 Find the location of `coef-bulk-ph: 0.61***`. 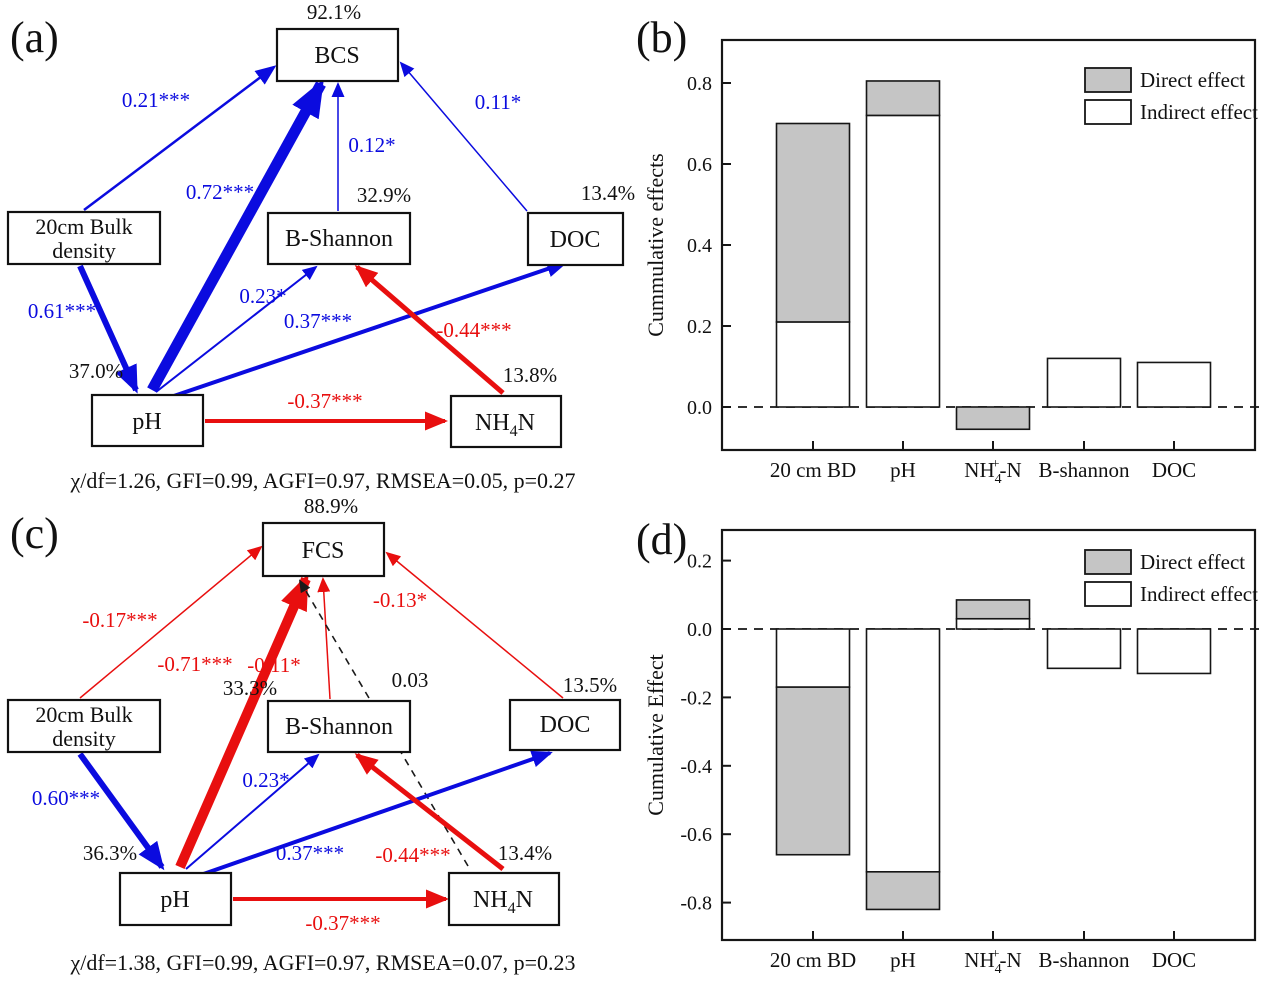

coef-bulk-ph: 0.61*** is located at coordinates (62, 311).